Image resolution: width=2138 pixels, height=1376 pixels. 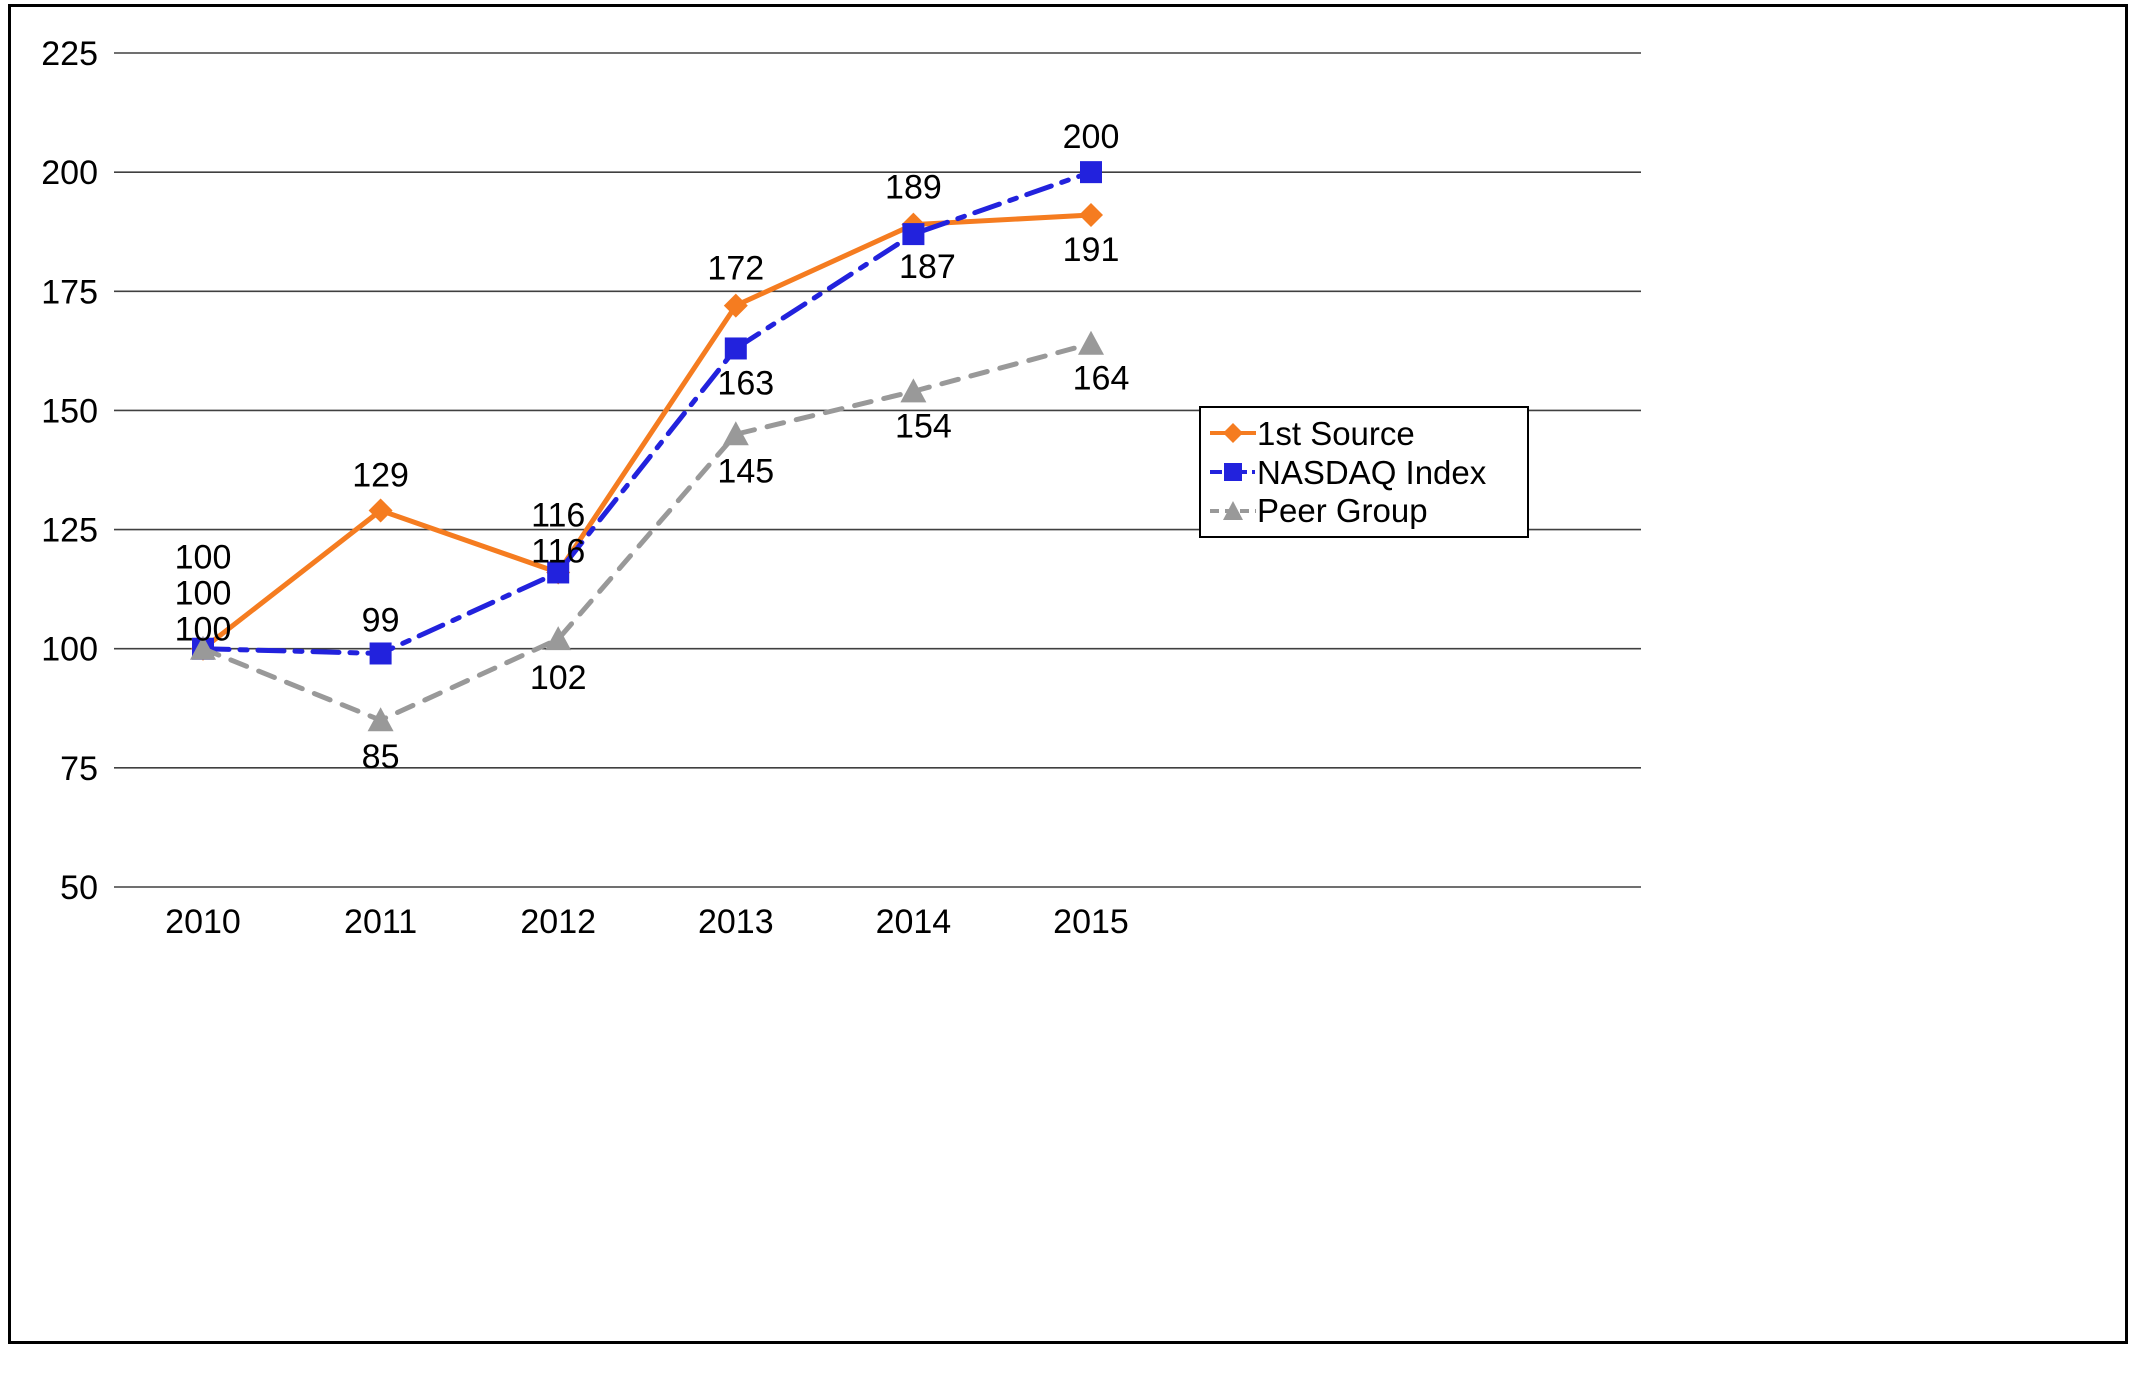 I want to click on x-tick-label: 2010, so click(x=203, y=922).